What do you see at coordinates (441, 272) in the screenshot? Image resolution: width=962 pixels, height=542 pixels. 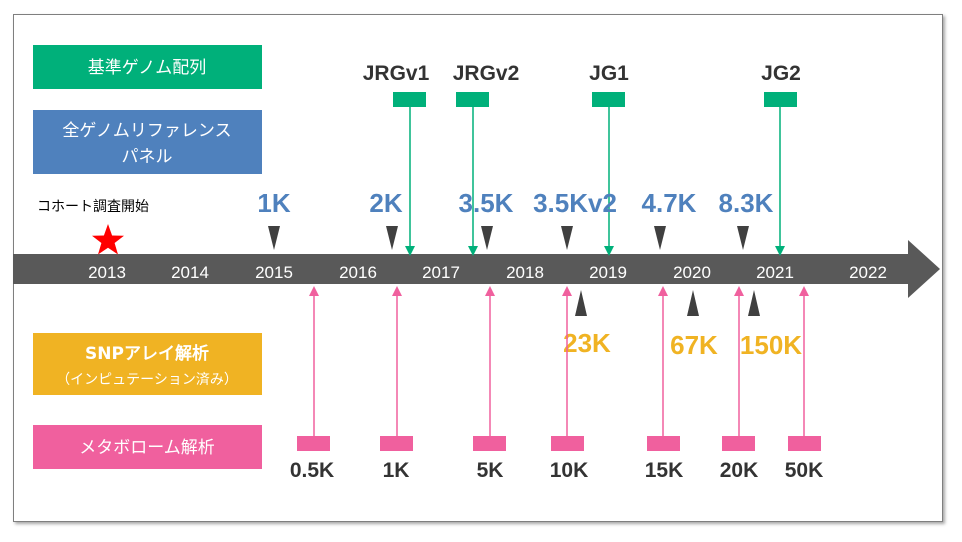 I see `year-label: 2017` at bounding box center [441, 272].